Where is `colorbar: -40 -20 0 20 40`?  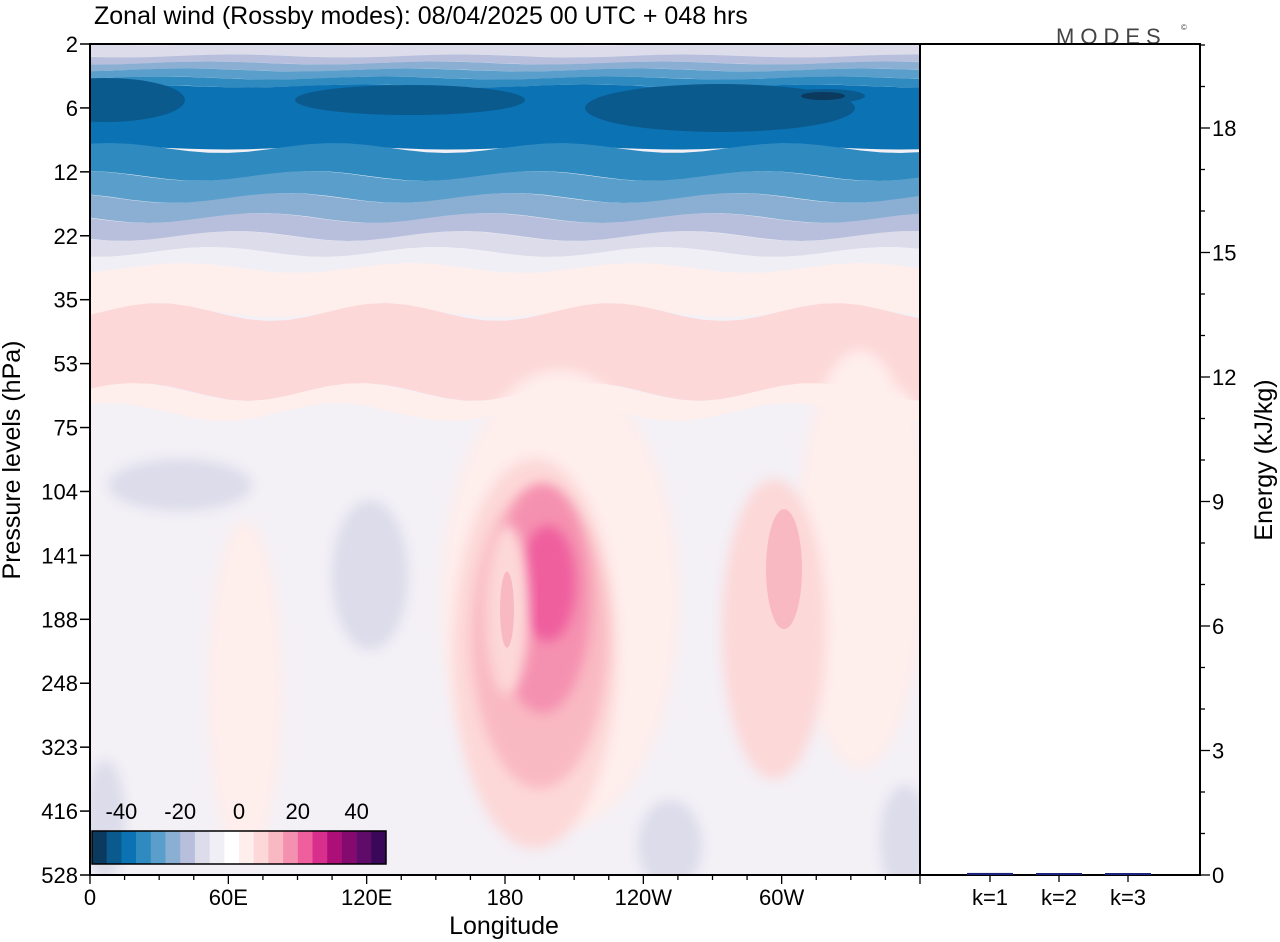
colorbar: -40 -20 0 20 40 is located at coordinates (239, 832).